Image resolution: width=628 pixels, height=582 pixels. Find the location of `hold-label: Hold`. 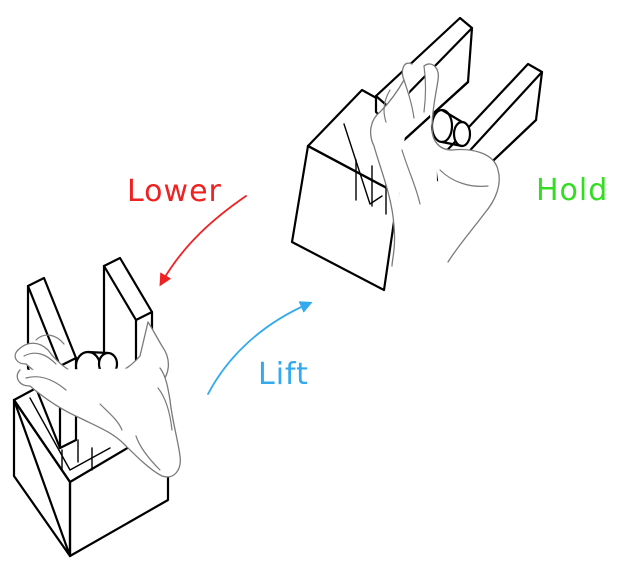

hold-label: Hold is located at coordinates (572, 190).